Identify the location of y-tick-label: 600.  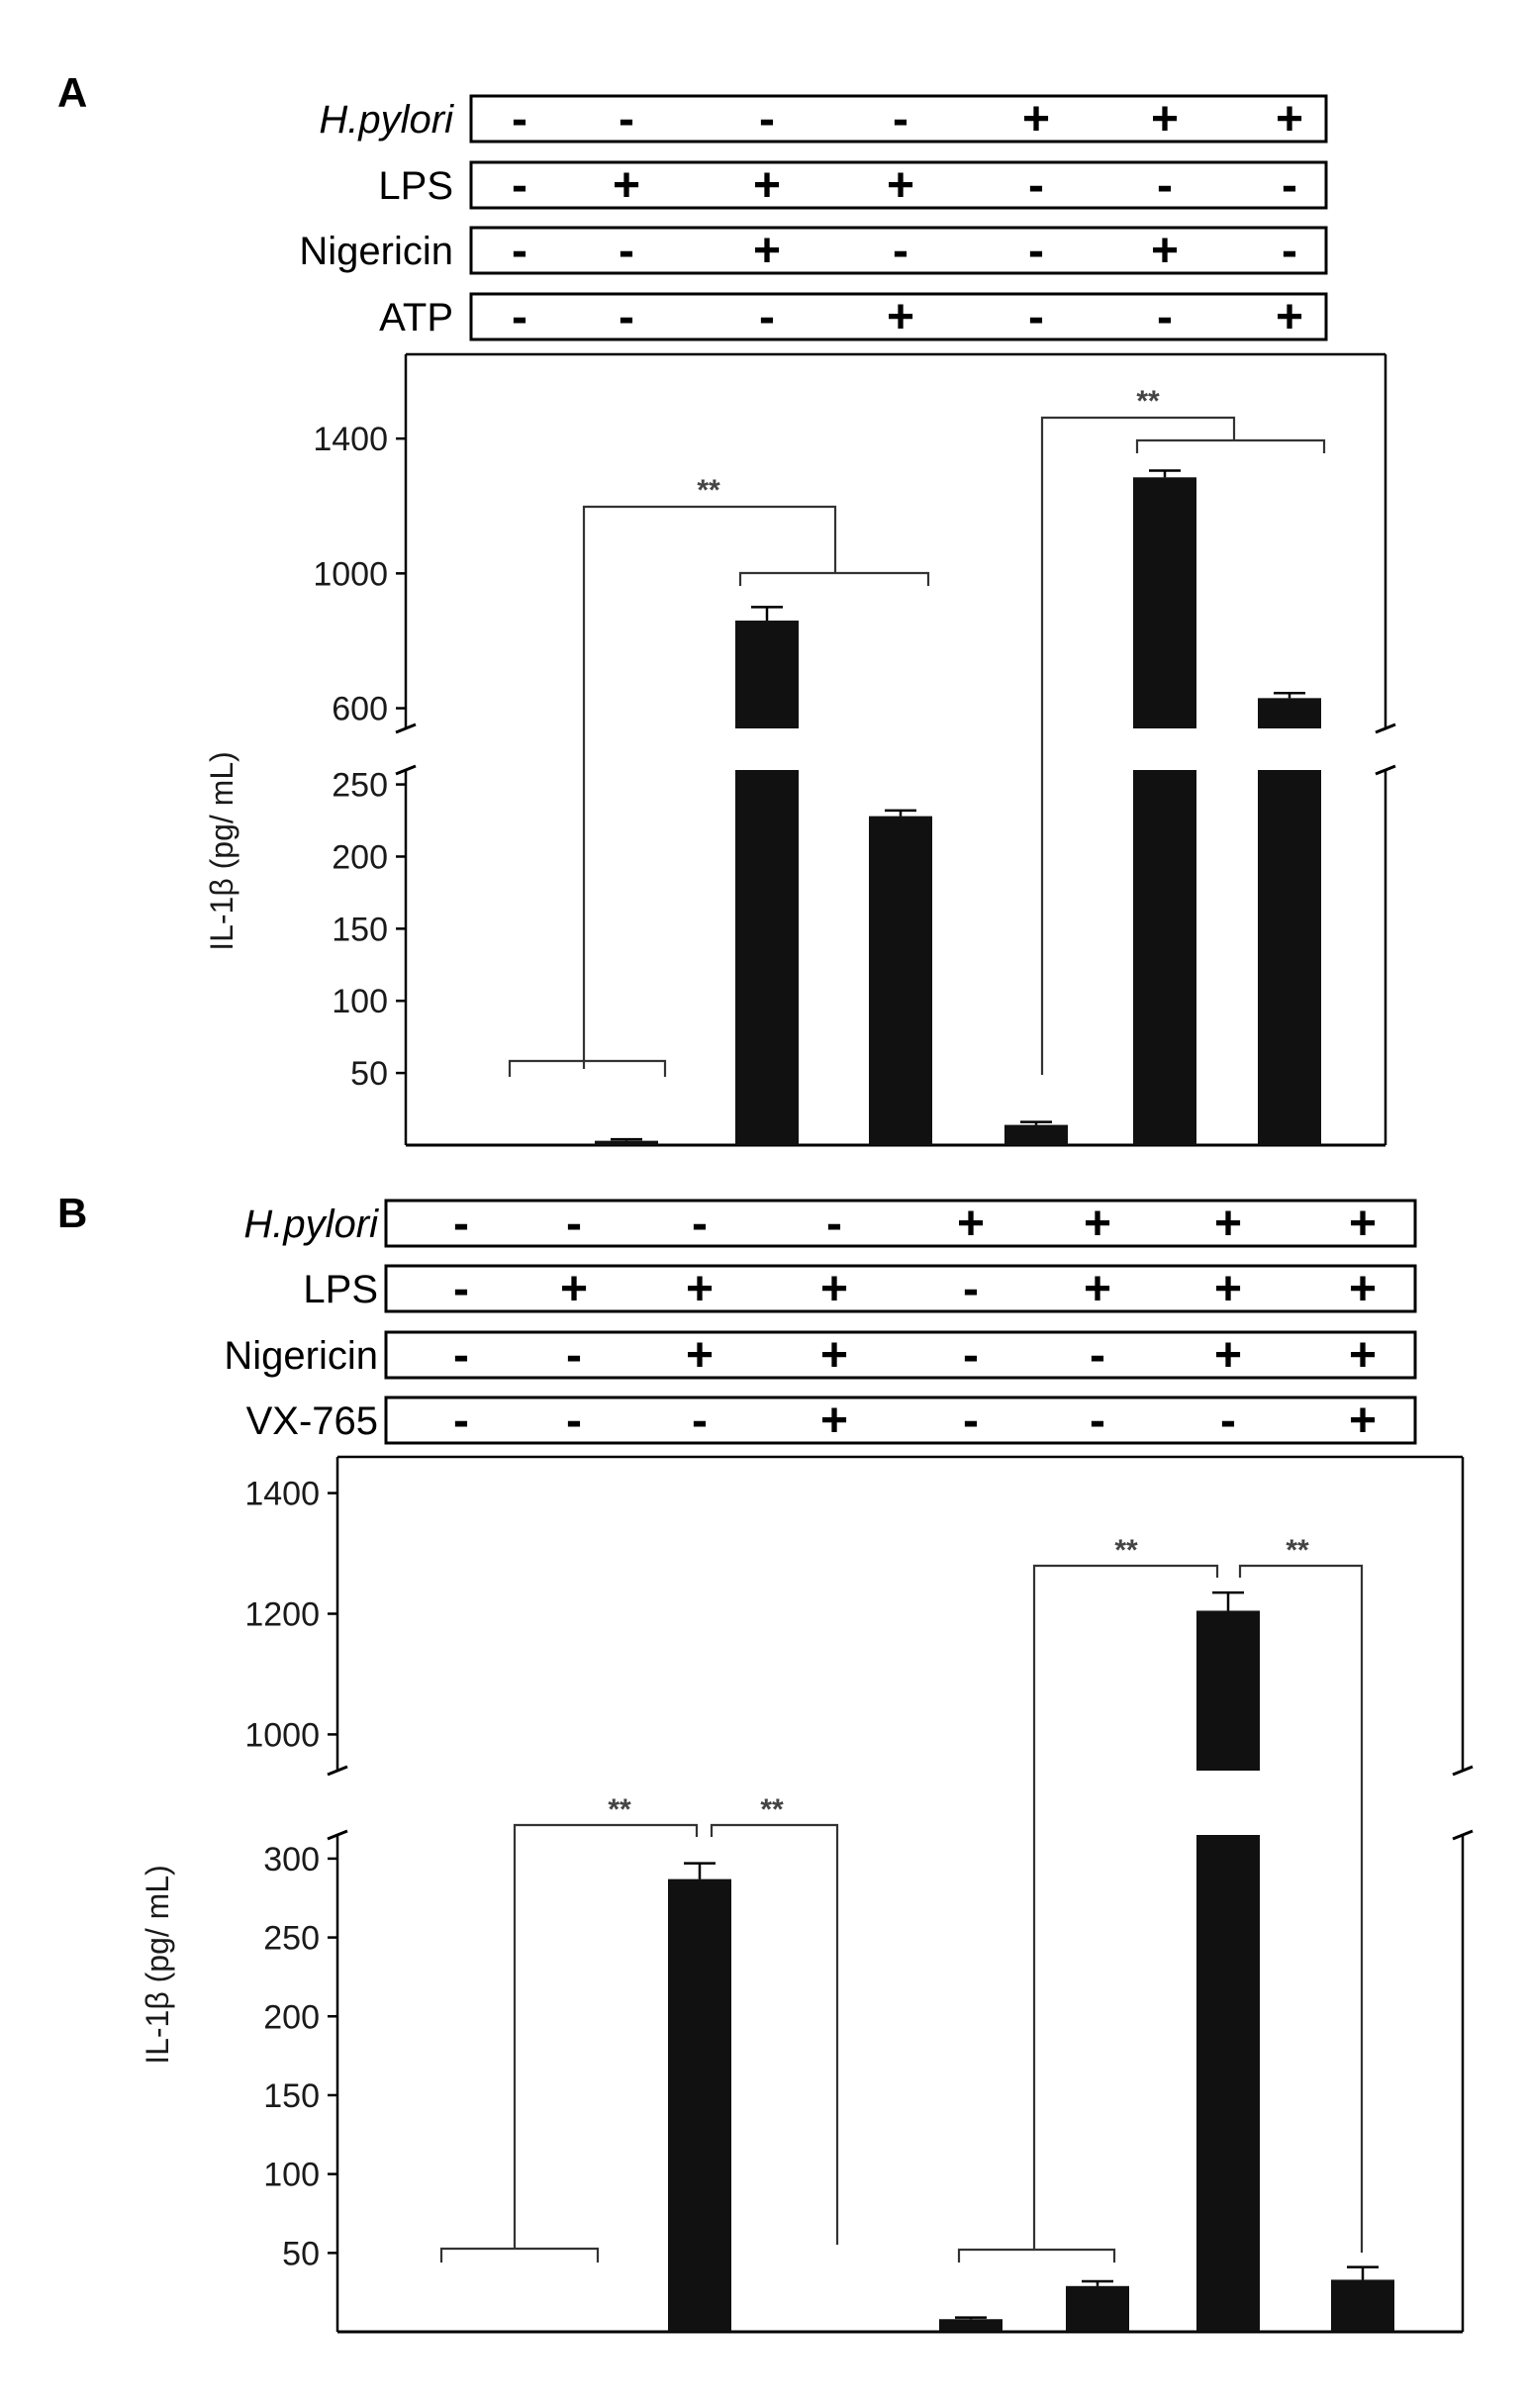
(360, 709).